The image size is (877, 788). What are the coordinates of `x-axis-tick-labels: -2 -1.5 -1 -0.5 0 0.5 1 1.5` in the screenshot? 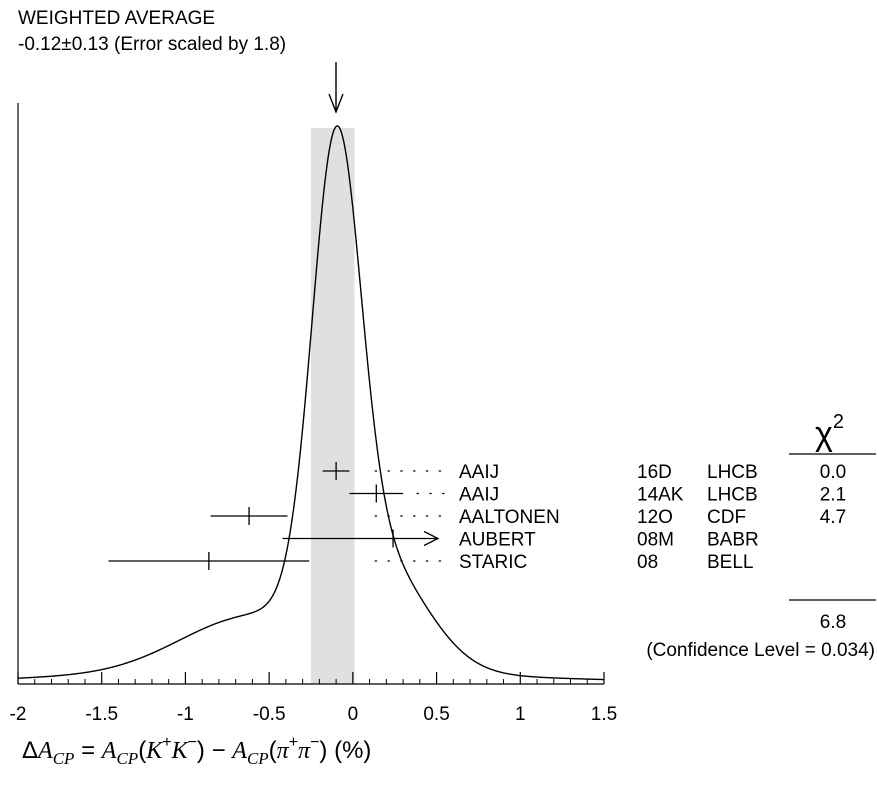 It's located at (314, 714).